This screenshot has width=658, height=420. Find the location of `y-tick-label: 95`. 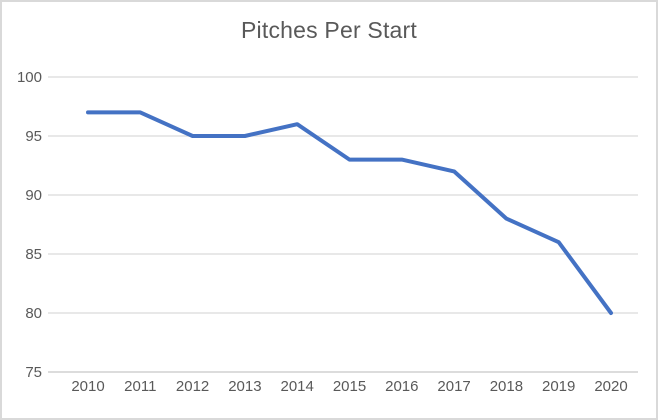

y-tick-label: 95 is located at coordinates (33, 136).